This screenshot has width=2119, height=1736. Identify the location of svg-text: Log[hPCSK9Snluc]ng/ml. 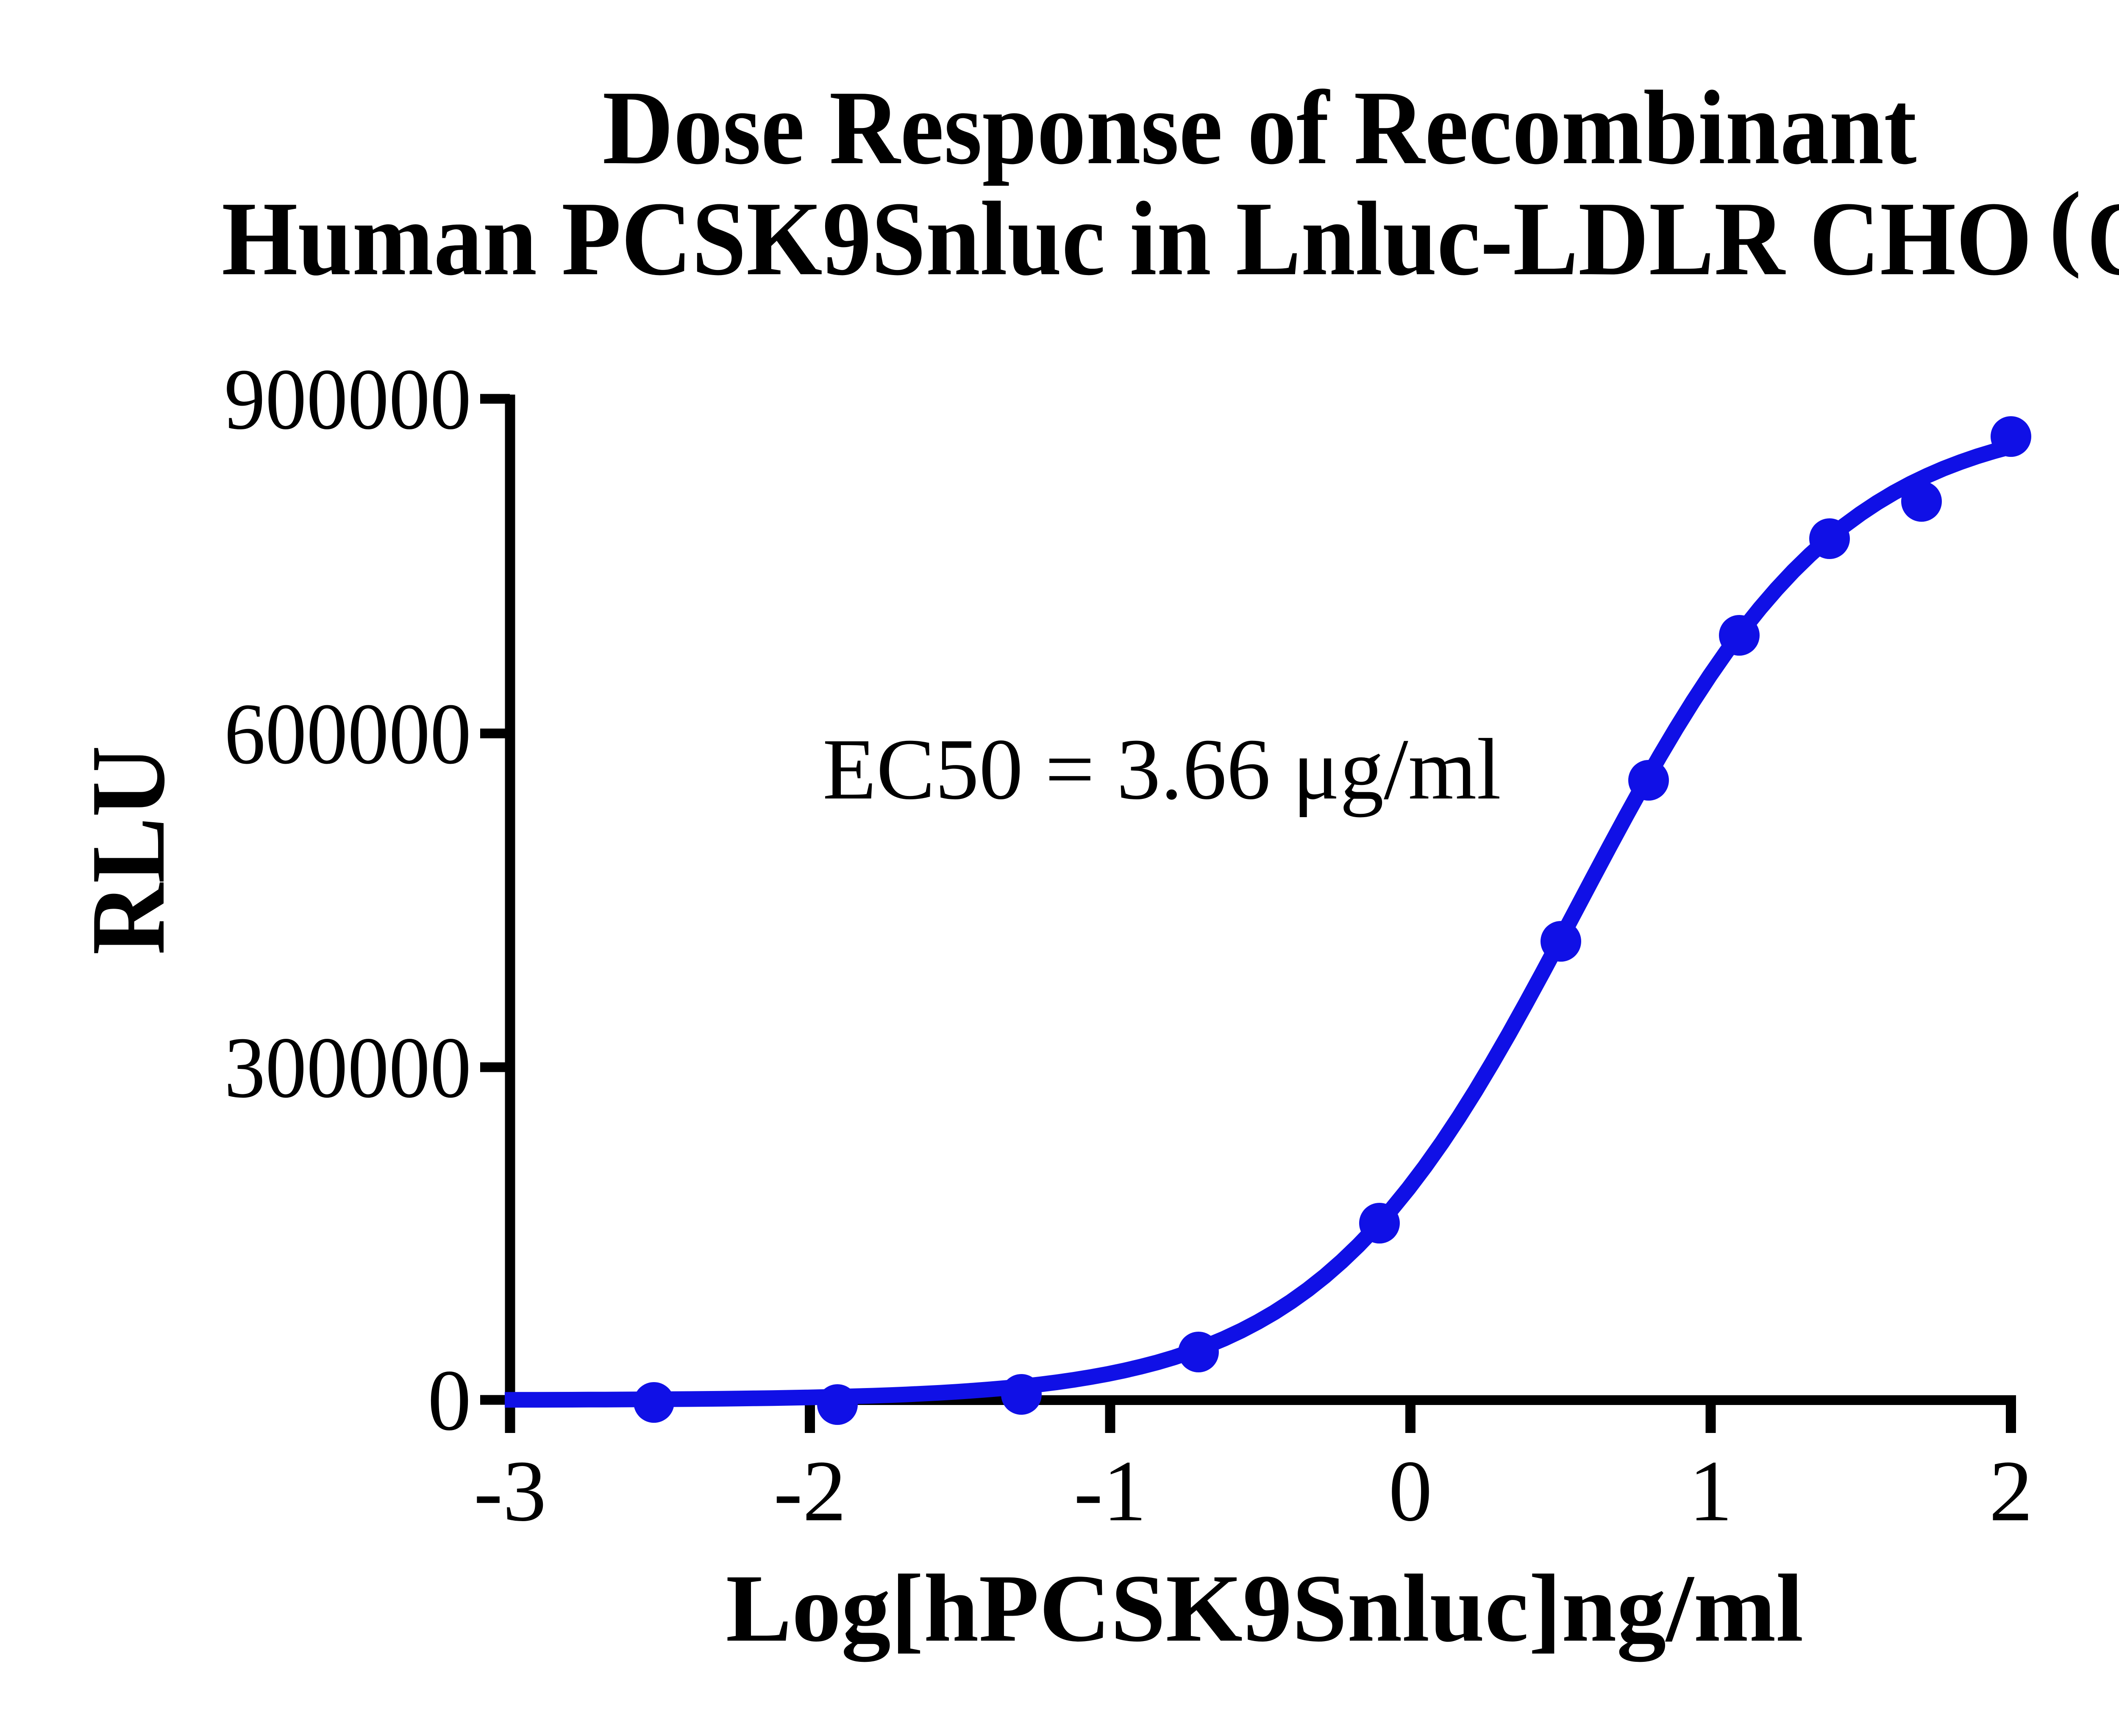
(1265, 1608).